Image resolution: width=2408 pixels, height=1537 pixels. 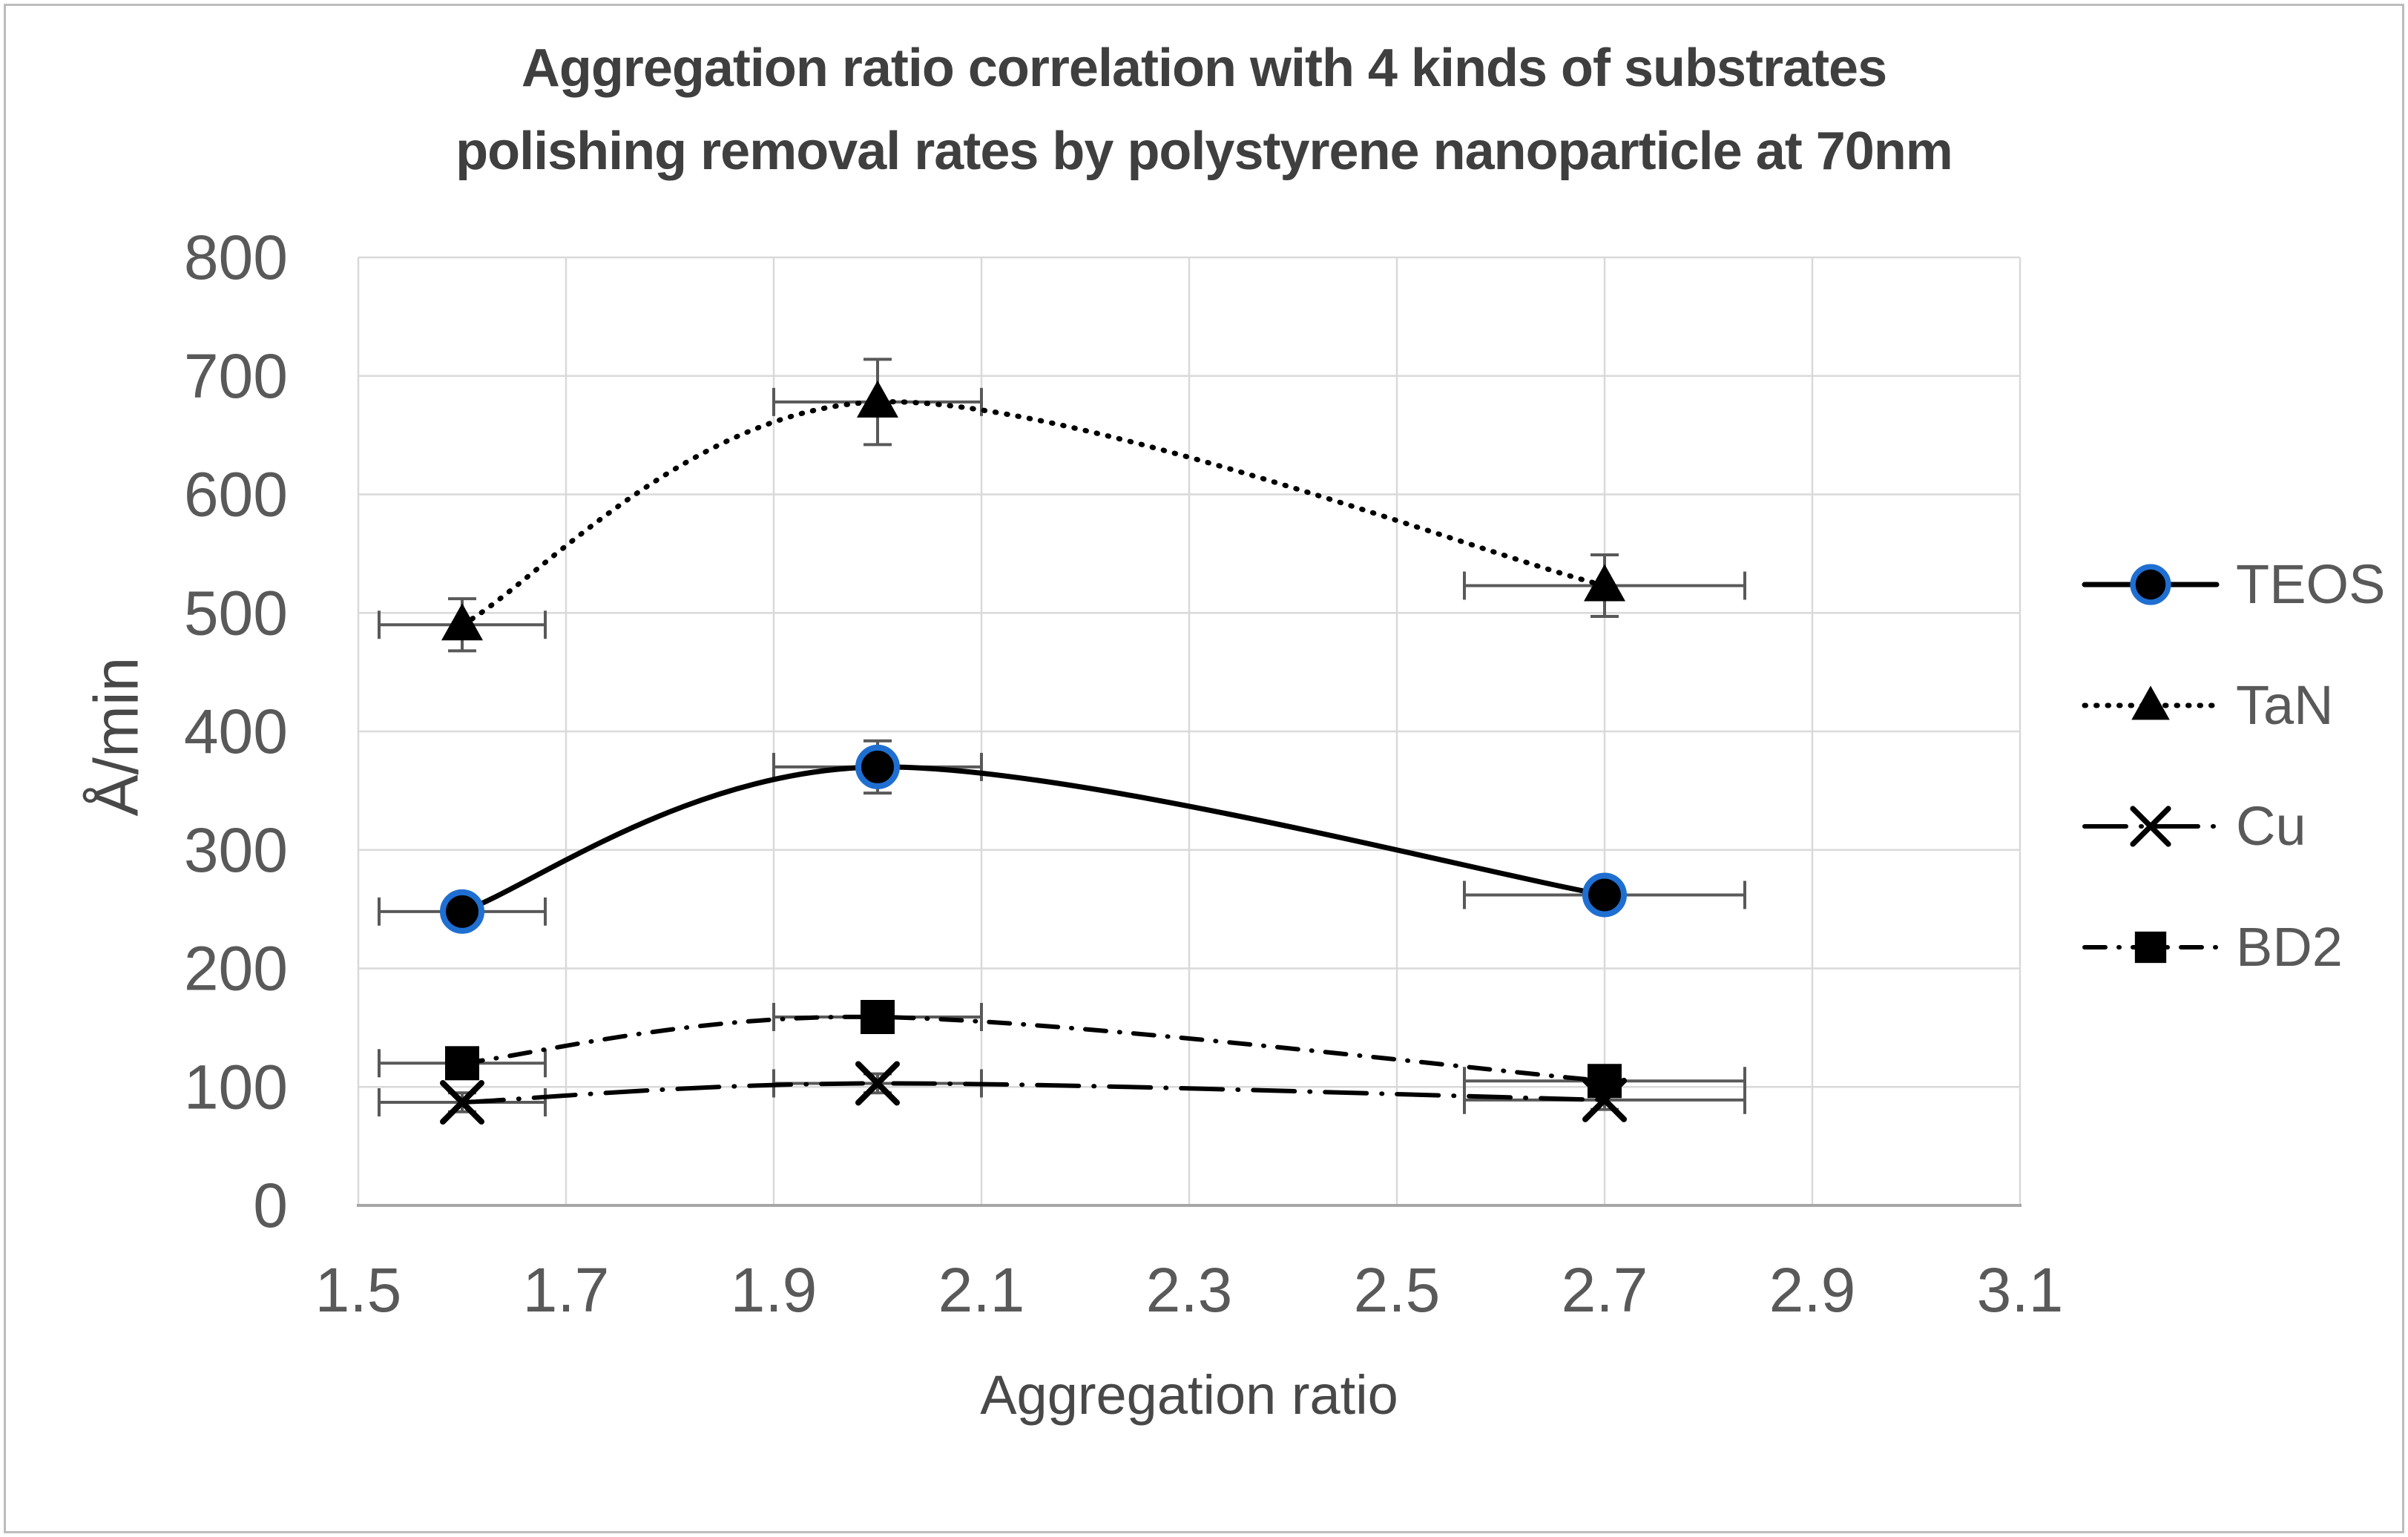 I want to click on y-tick-label: 100, so click(x=236, y=1087).